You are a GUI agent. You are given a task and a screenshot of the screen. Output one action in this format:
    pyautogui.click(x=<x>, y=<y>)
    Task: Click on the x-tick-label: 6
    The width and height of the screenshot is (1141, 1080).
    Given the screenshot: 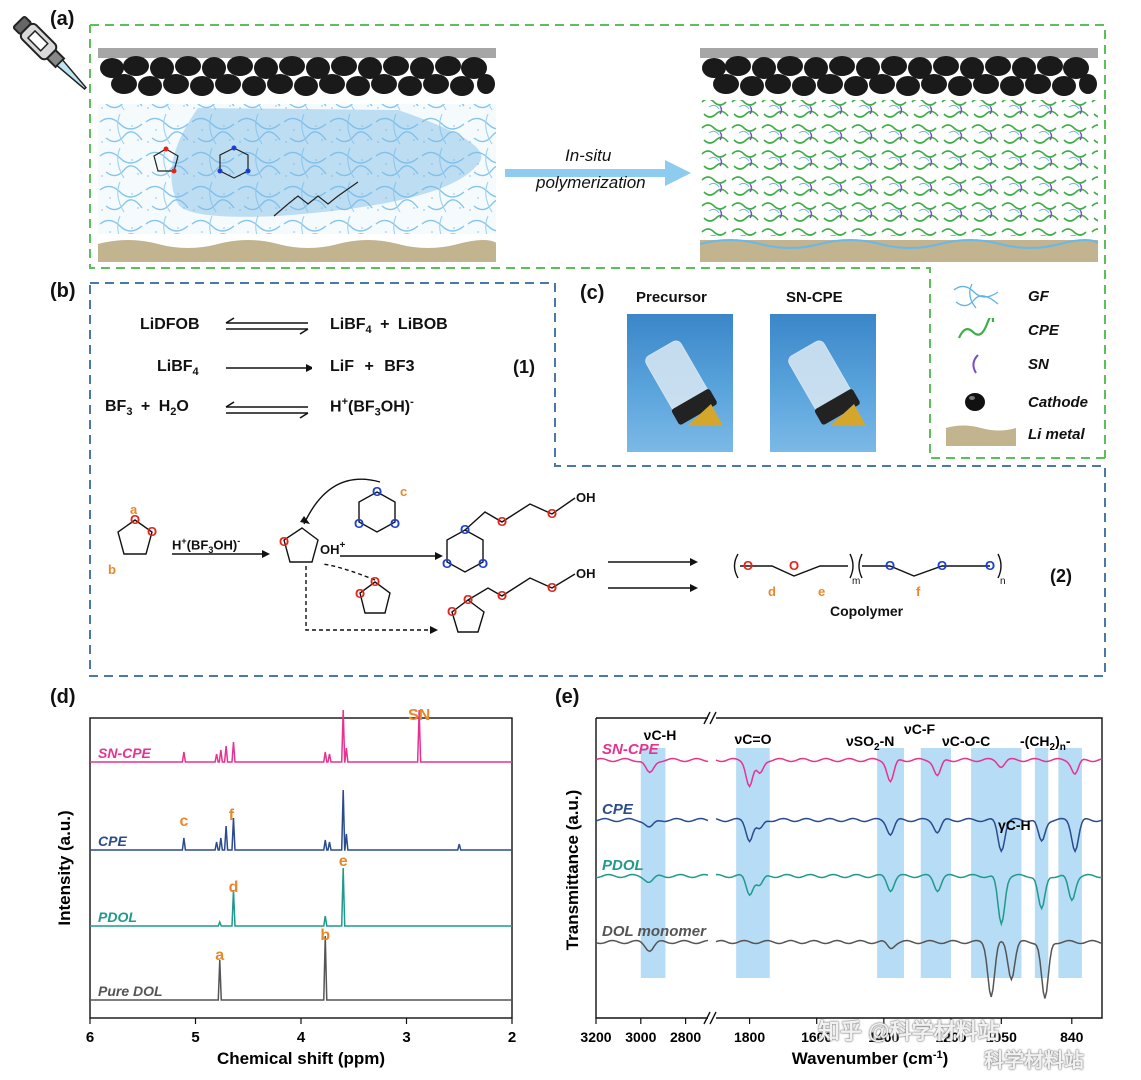 What is the action you would take?
    pyautogui.click(x=90, y=1037)
    